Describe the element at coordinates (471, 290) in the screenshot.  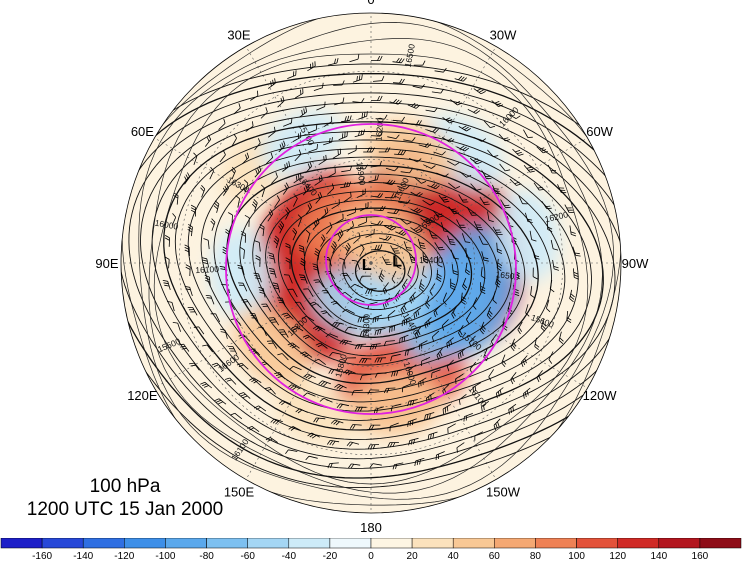
I see `anomaly-blob` at that location.